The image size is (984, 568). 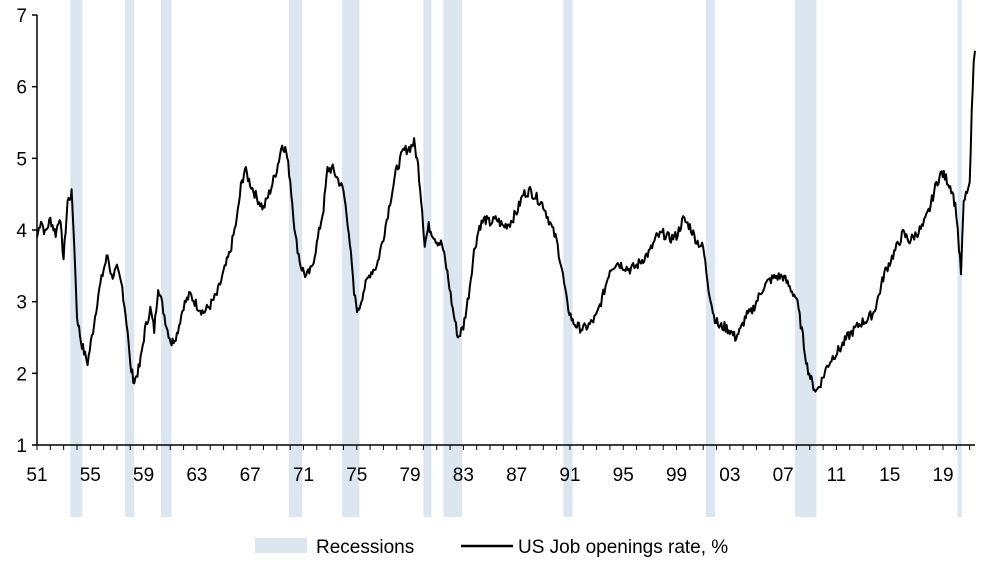 I want to click on legend-label-job-openings: US Job openings rate, %, so click(x=623, y=547).